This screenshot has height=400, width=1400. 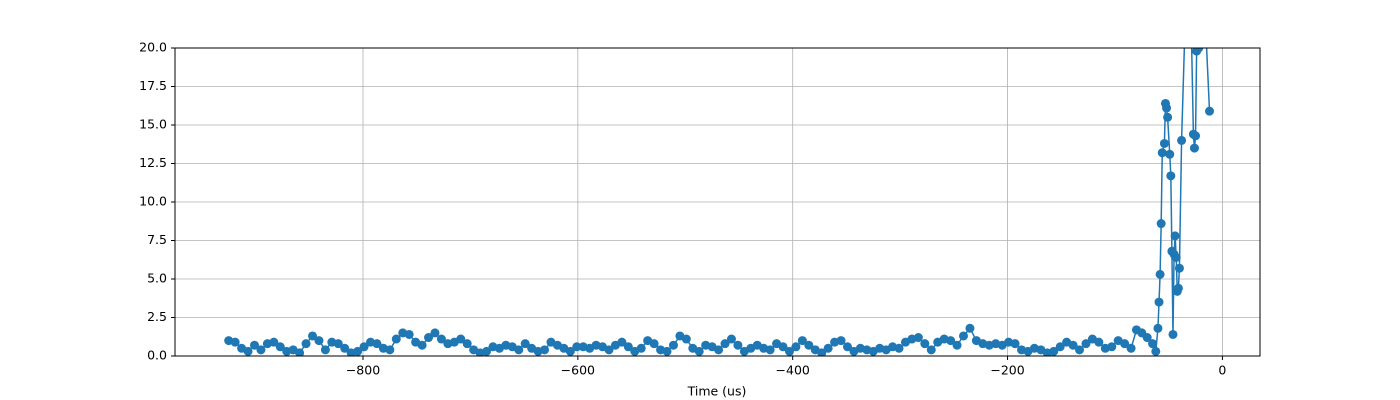 What do you see at coordinates (153, 124) in the screenshot?
I see `y-tick-label: 15.0` at bounding box center [153, 124].